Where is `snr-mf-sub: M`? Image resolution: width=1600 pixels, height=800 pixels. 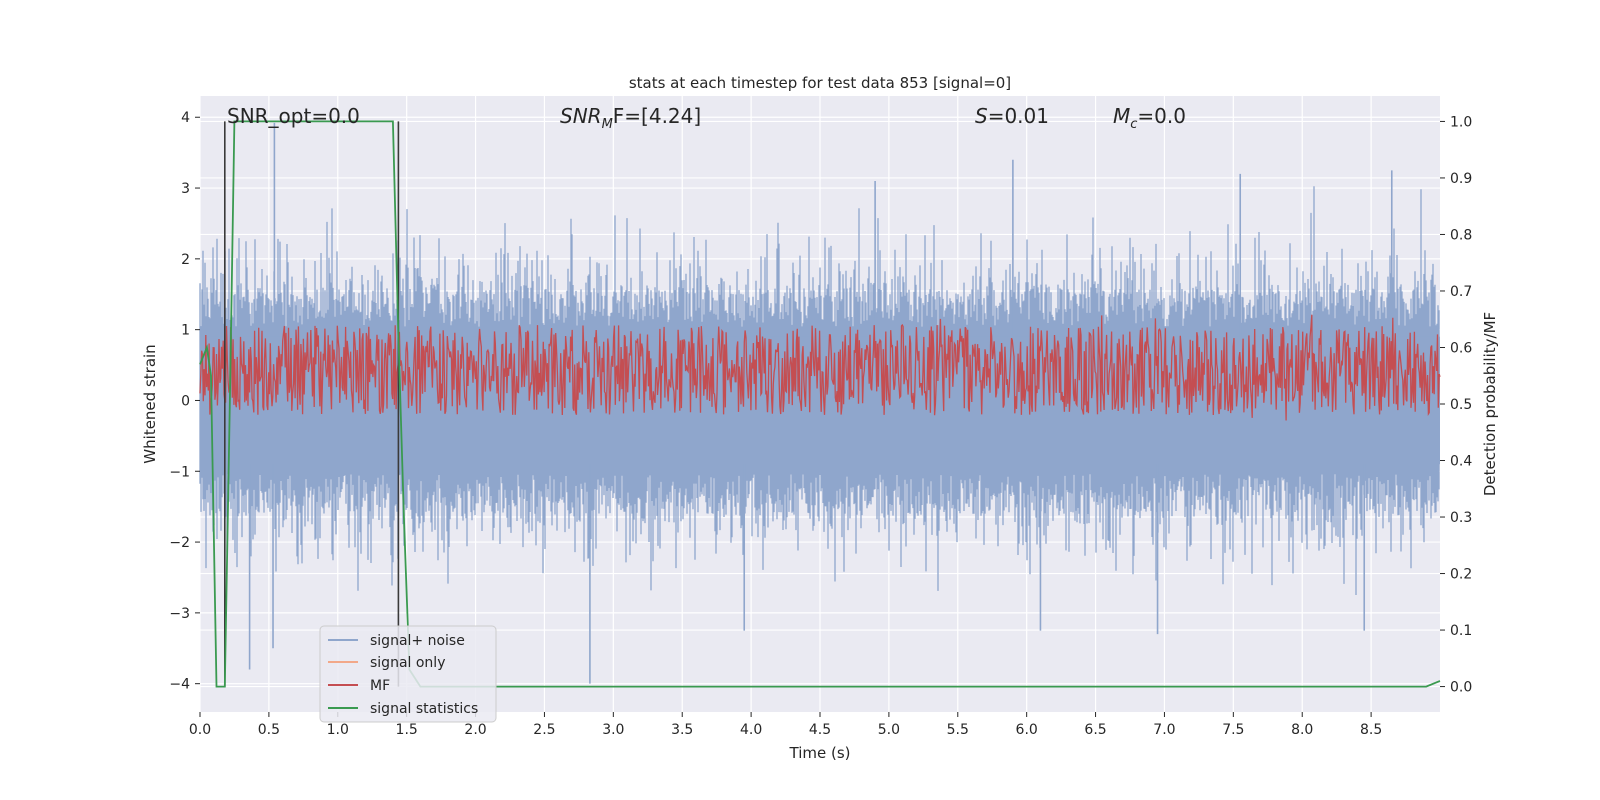
snr-mf-sub: M is located at coordinates (607, 124).